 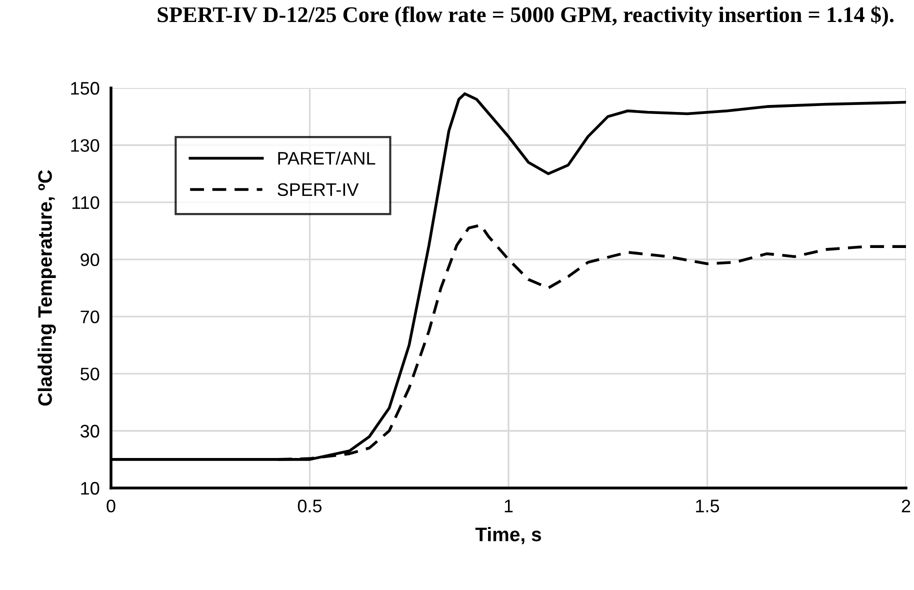 I want to click on x-tick-label: 0, so click(x=111, y=506).